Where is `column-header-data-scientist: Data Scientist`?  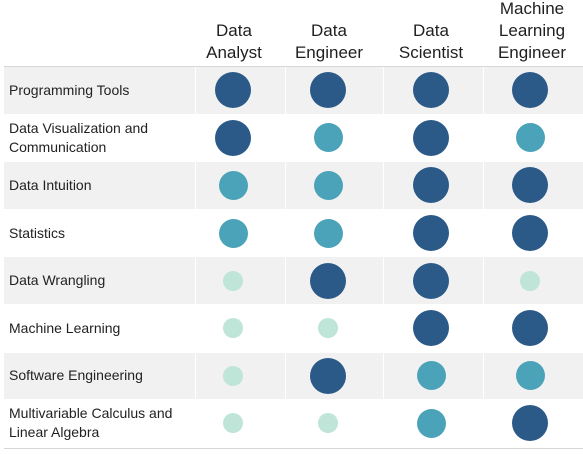 column-header-data-scientist: Data Scientist is located at coordinates (431, 41).